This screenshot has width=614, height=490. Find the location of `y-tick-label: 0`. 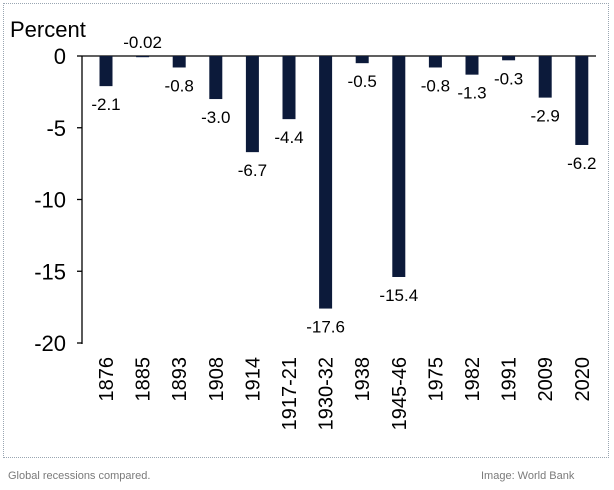

y-tick-label: 0 is located at coordinates (60, 56).